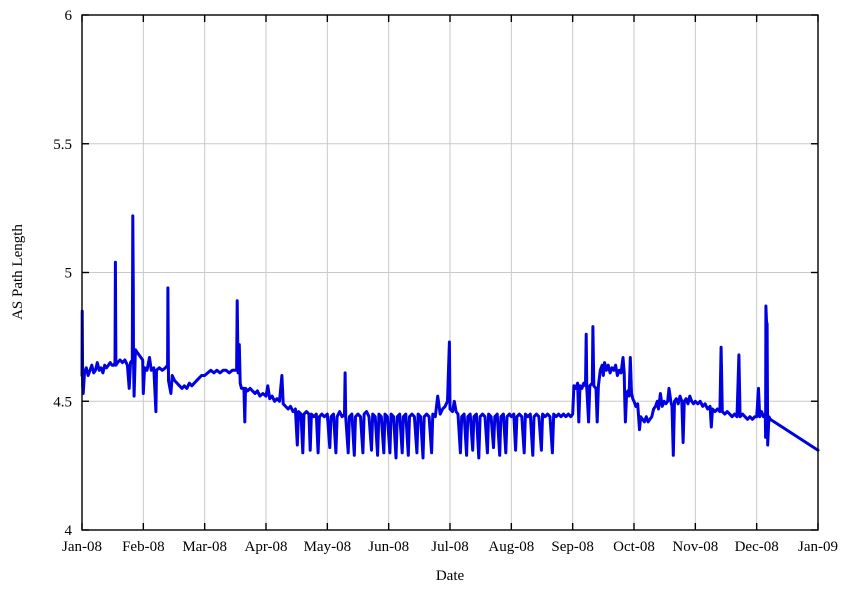 The image size is (846, 594). Describe the element at coordinates (450, 547) in the screenshot. I see `x-tick-label: Jul-08` at that location.